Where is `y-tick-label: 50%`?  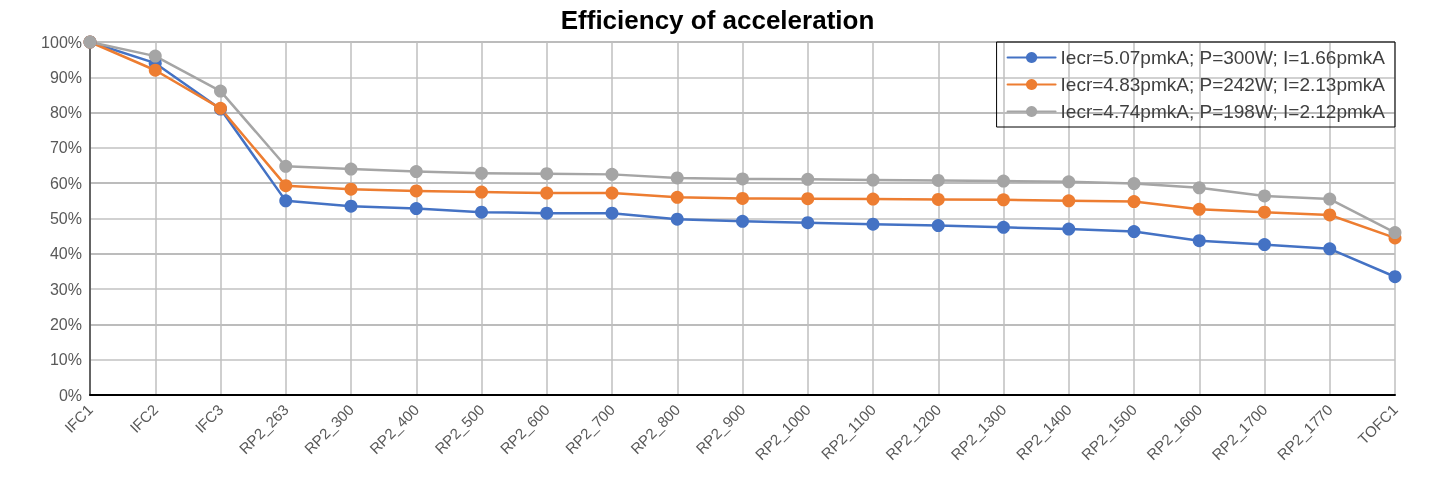 y-tick-label: 50% is located at coordinates (65, 218).